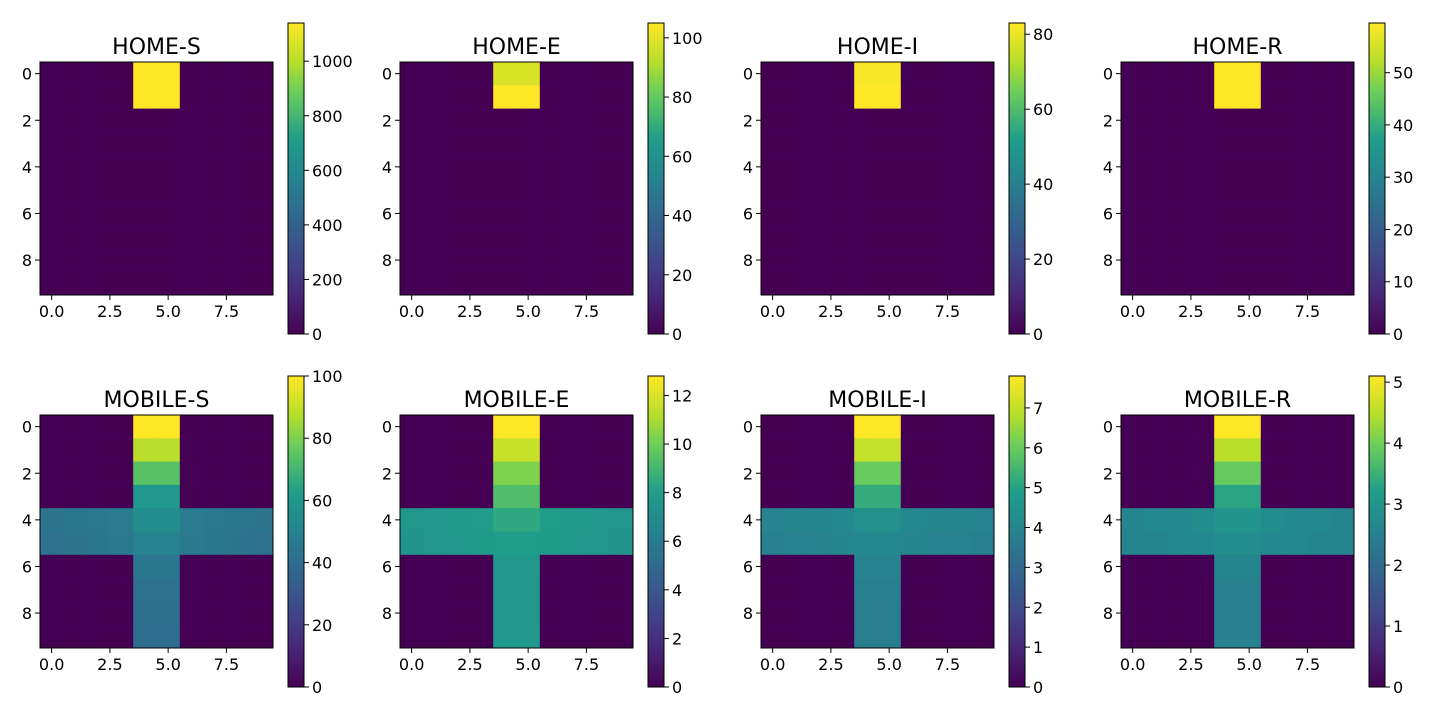 This screenshot has height=720, width=1440. Describe the element at coordinates (1403, 125) in the screenshot. I see `colorbar-tick-label: 40` at that location.